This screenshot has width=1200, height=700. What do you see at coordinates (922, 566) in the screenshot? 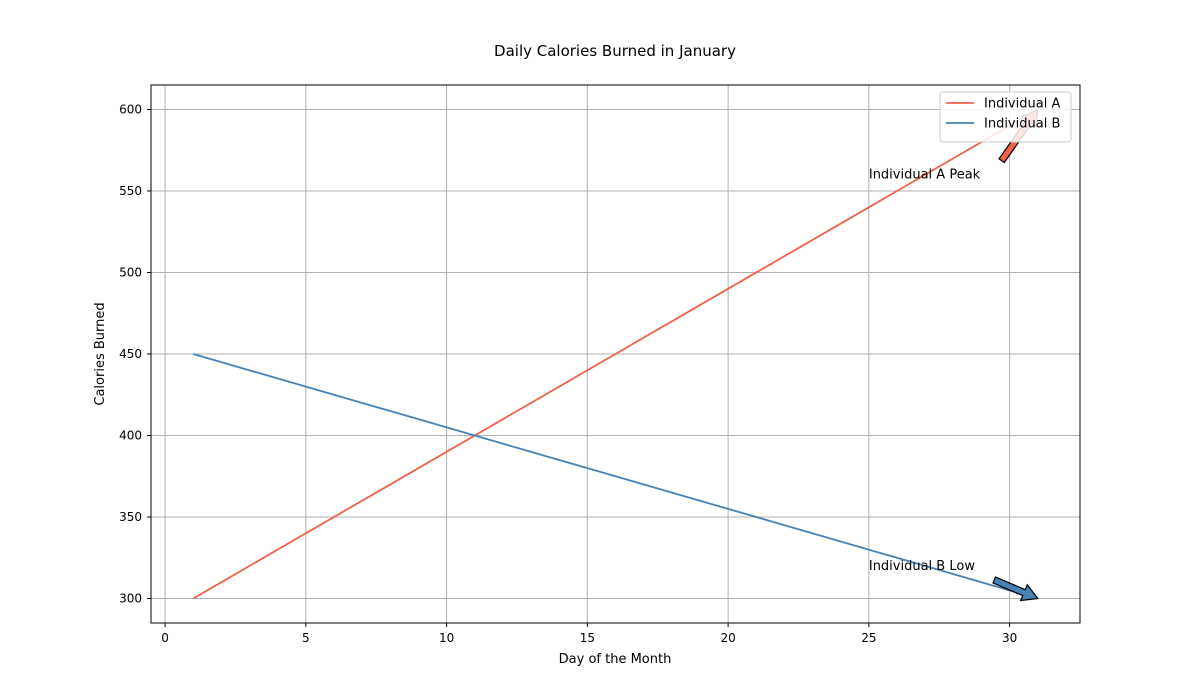
I see `annotation-label: Individual B Low` at bounding box center [922, 566].